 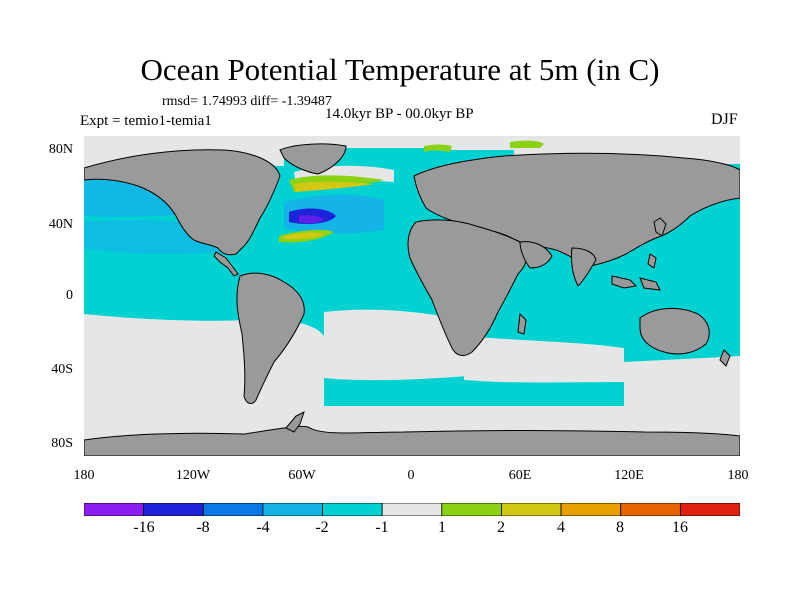 I want to click on colorbar-label-4: -2, so click(x=322, y=527).